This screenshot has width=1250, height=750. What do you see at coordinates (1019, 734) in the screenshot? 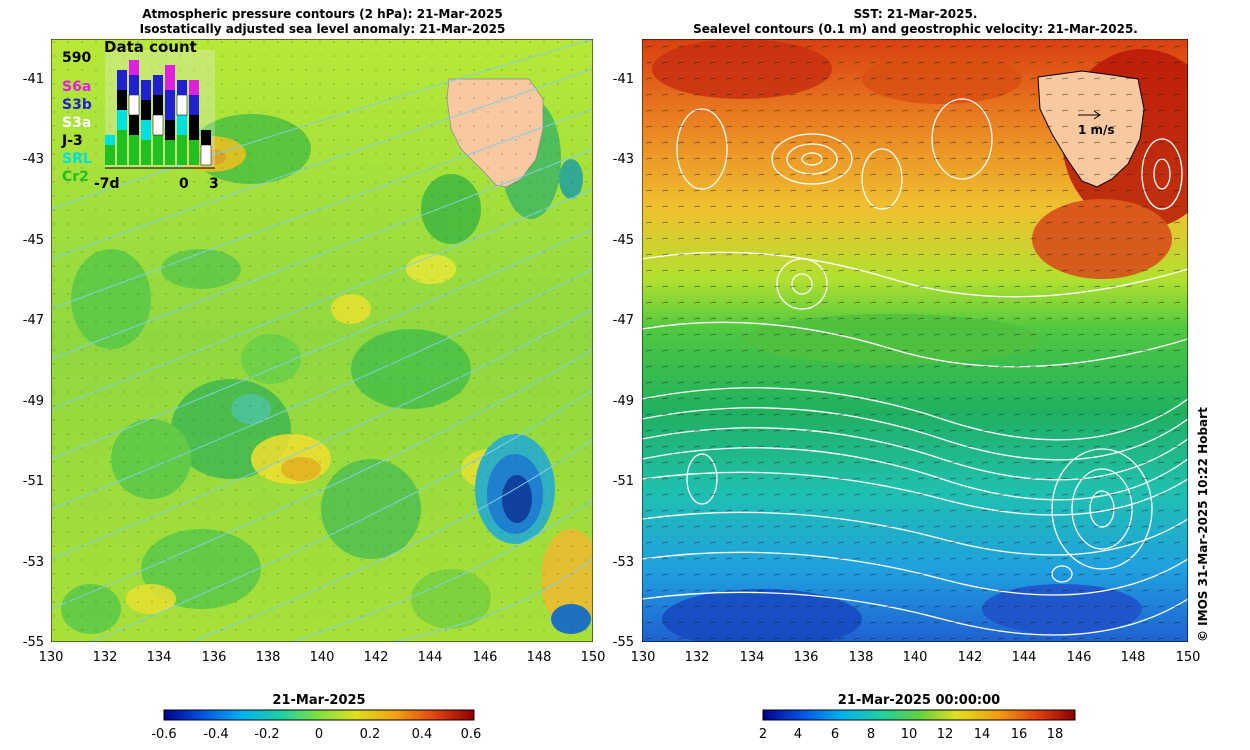
I see `colorbar-tick: 16` at bounding box center [1019, 734].